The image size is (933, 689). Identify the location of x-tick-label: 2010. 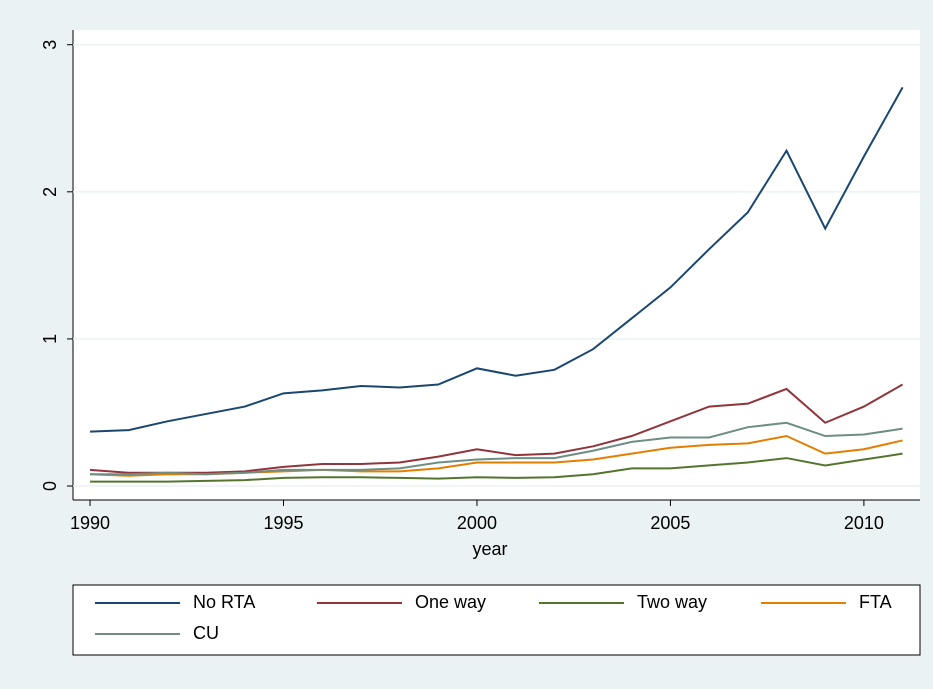
(864, 523).